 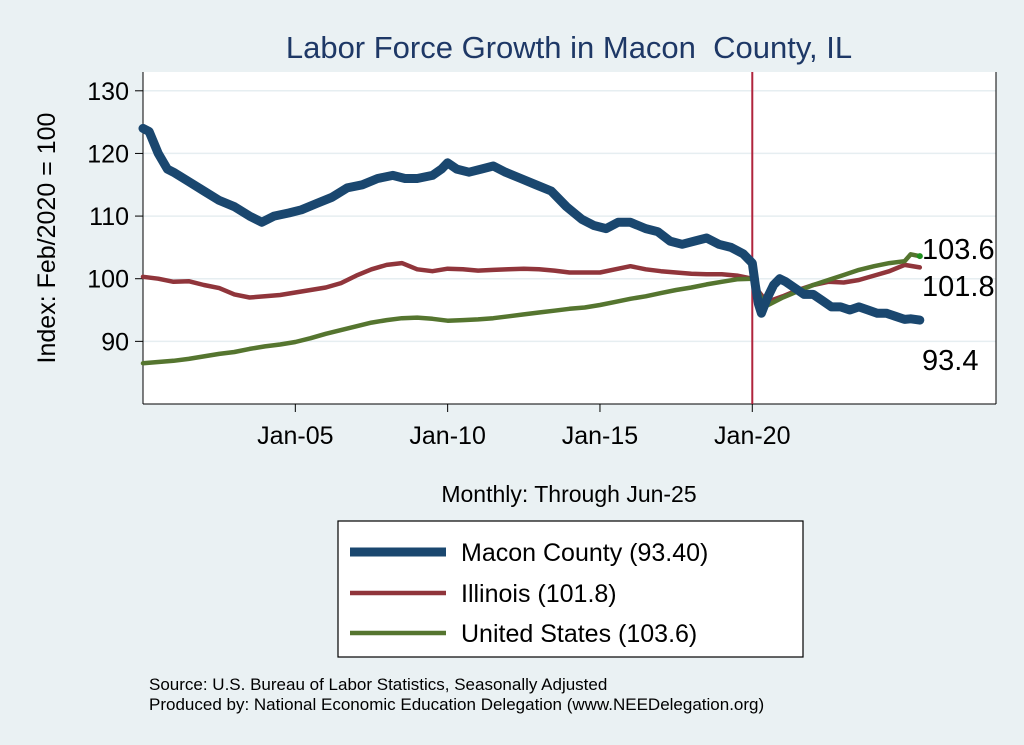 What do you see at coordinates (295, 436) in the screenshot?
I see `x-tick-label: Jan-05` at bounding box center [295, 436].